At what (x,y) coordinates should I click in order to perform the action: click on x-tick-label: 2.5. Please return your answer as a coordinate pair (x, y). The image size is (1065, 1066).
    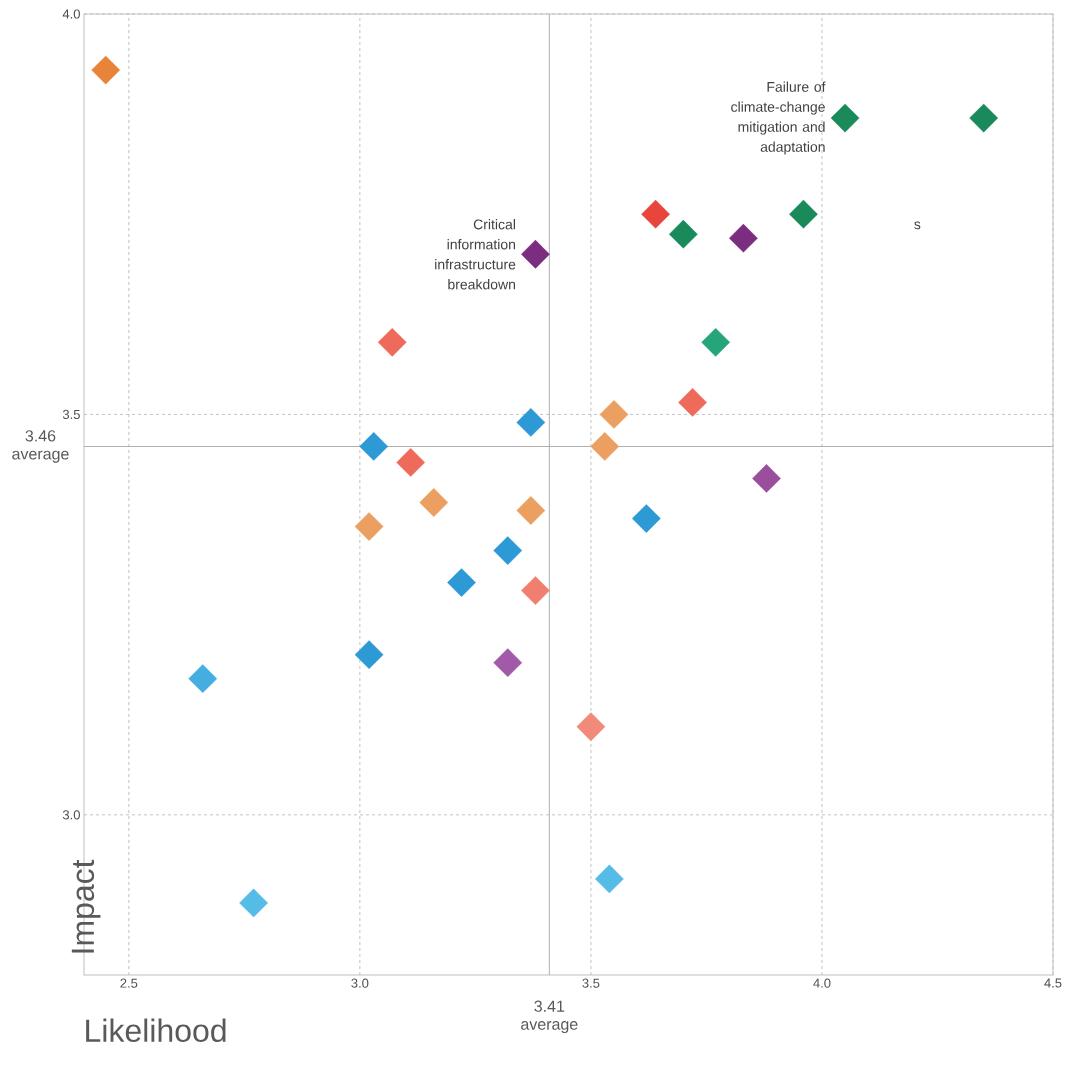
    Looking at the image, I should click on (129, 983).